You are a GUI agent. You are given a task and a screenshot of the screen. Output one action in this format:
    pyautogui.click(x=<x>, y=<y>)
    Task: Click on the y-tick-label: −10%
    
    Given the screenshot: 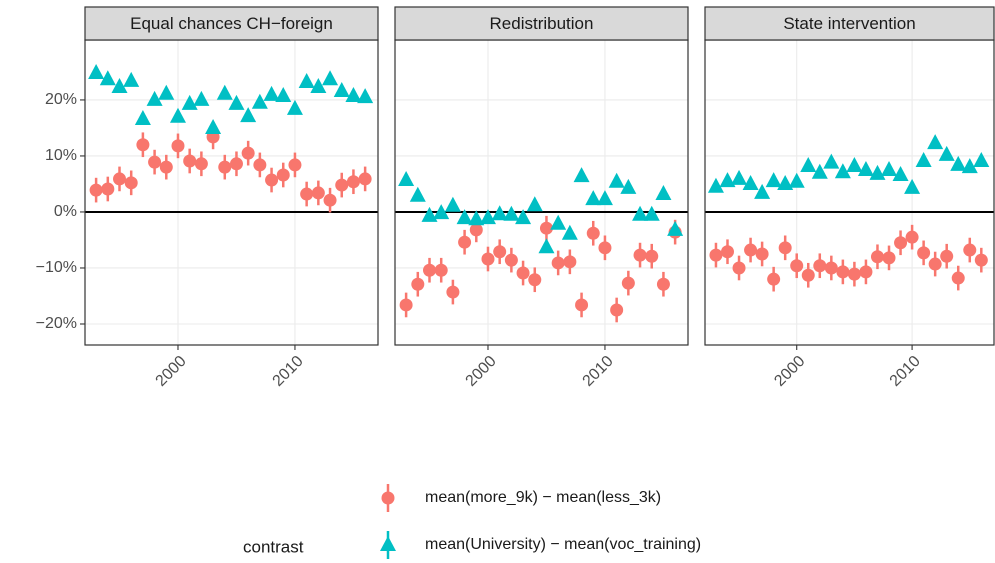 What is the action you would take?
    pyautogui.click(x=56, y=267)
    